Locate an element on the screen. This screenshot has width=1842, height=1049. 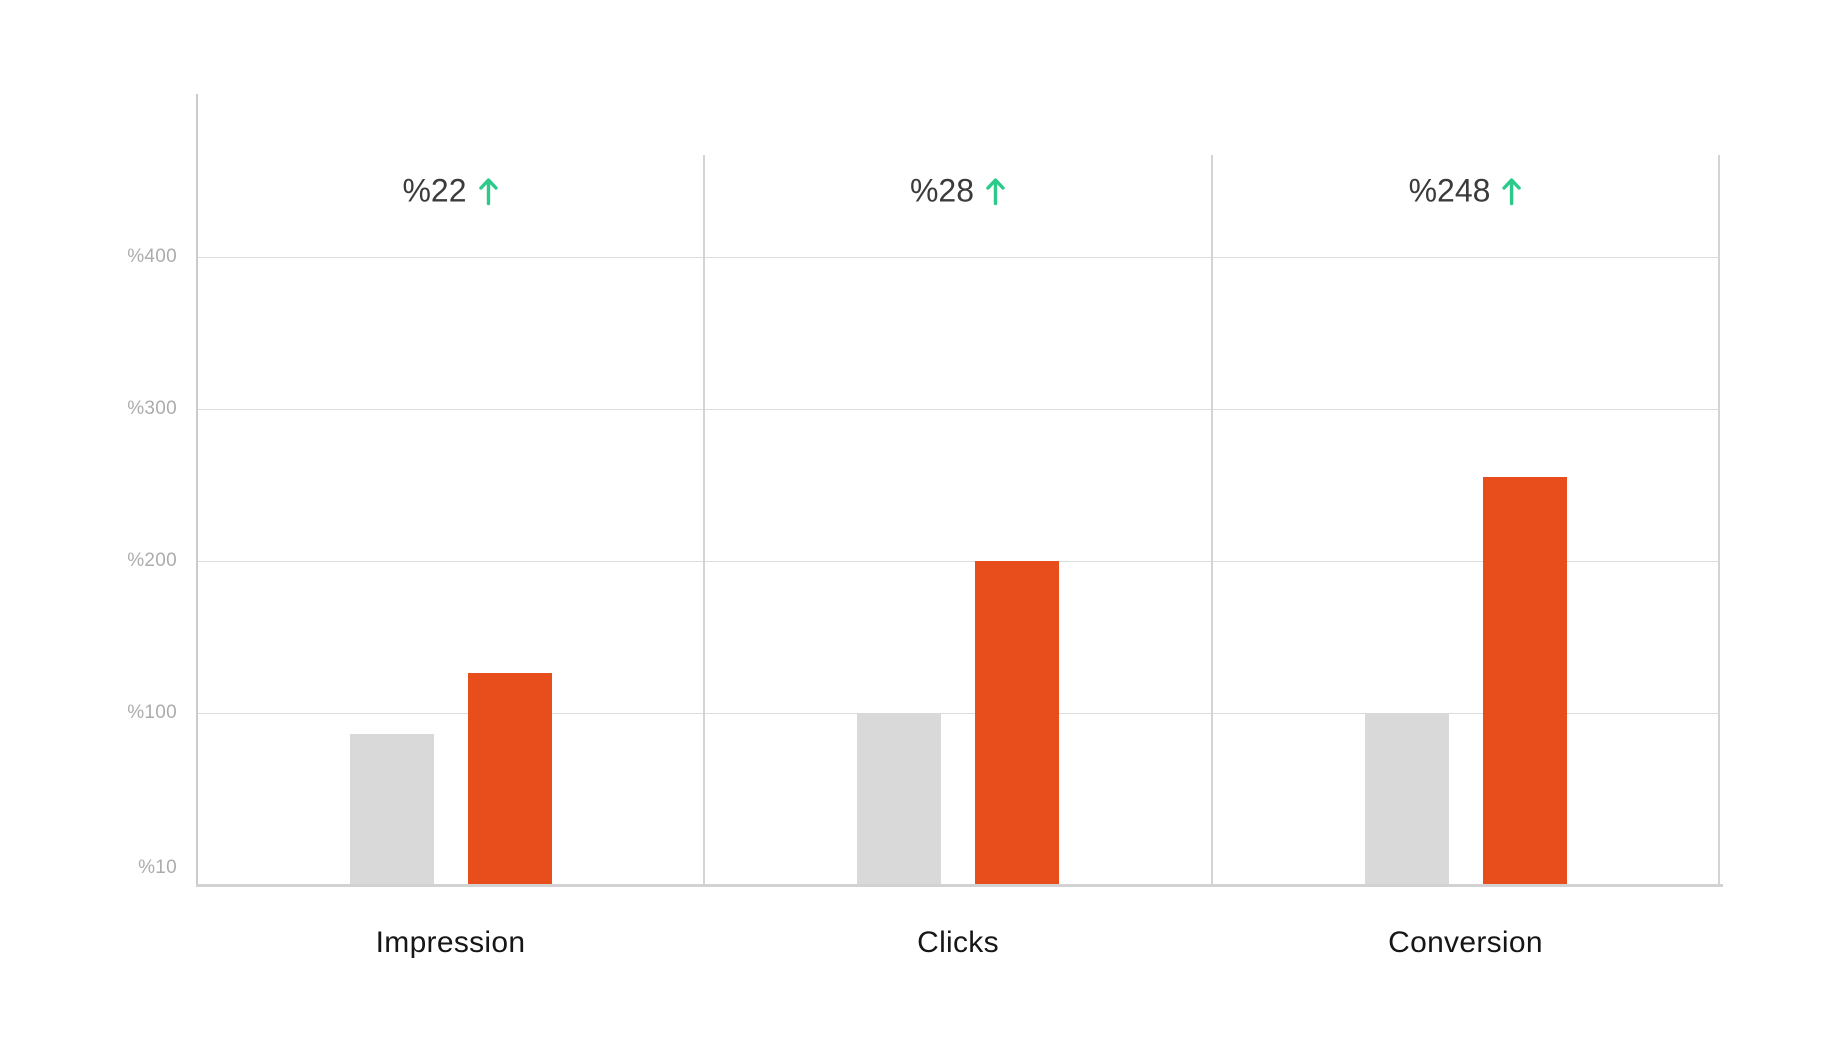
plot-right-border is located at coordinates (1719, 520).